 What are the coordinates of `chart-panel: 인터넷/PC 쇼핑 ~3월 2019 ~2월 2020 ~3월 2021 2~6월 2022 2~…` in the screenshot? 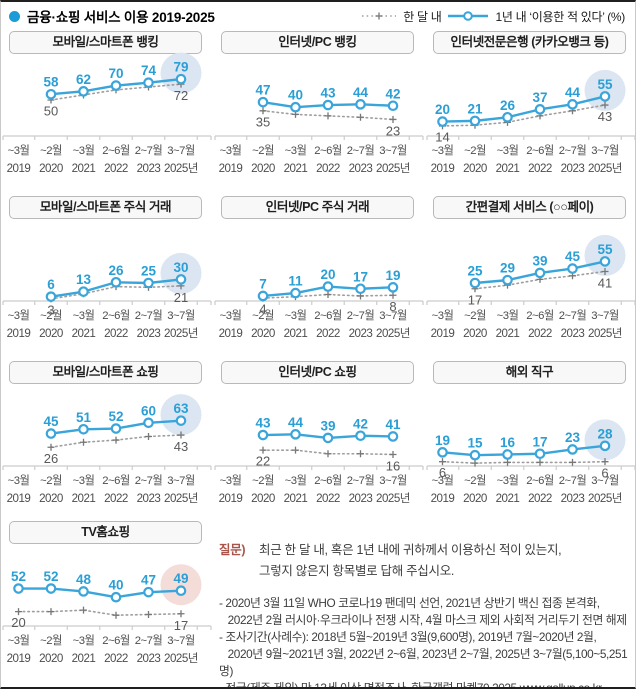 It's located at (319, 438).